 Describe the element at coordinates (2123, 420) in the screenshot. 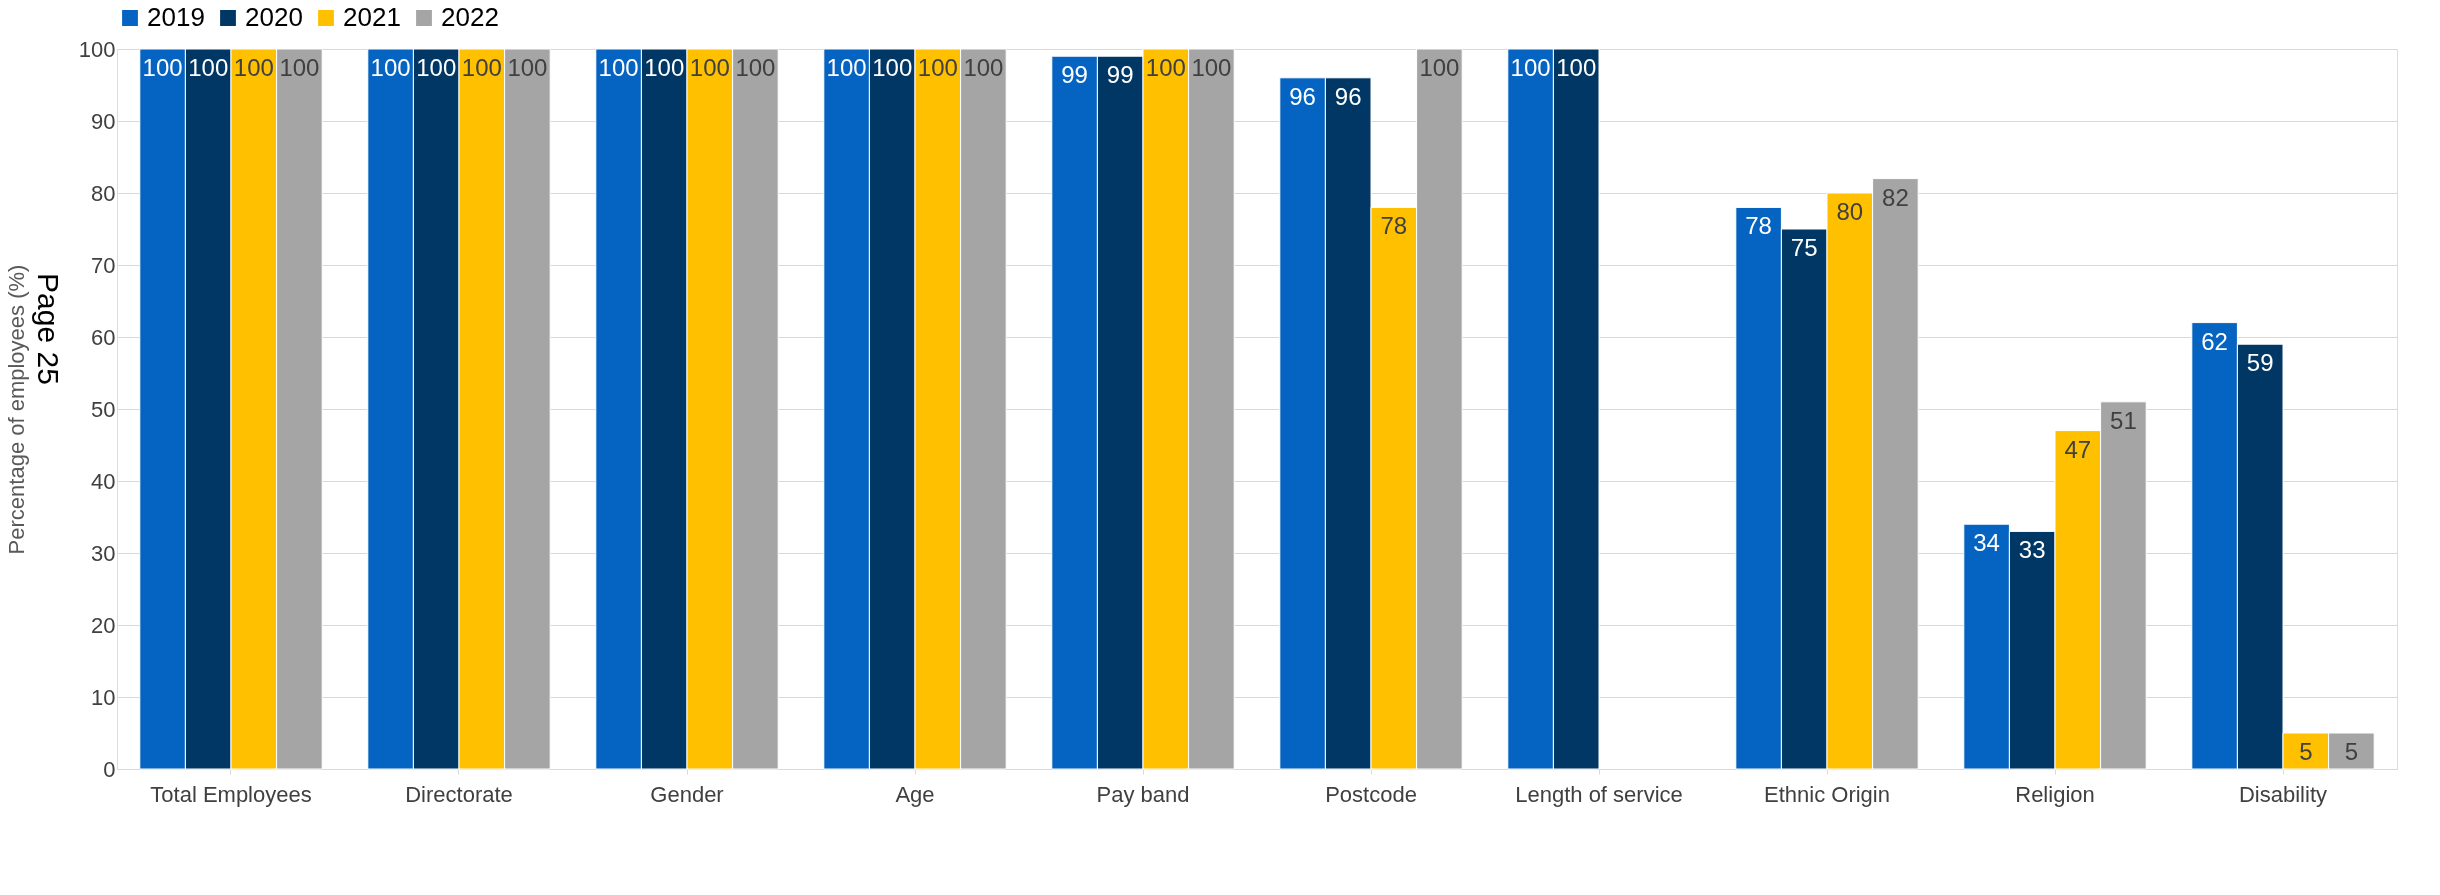

I see `data-label: 51` at that location.